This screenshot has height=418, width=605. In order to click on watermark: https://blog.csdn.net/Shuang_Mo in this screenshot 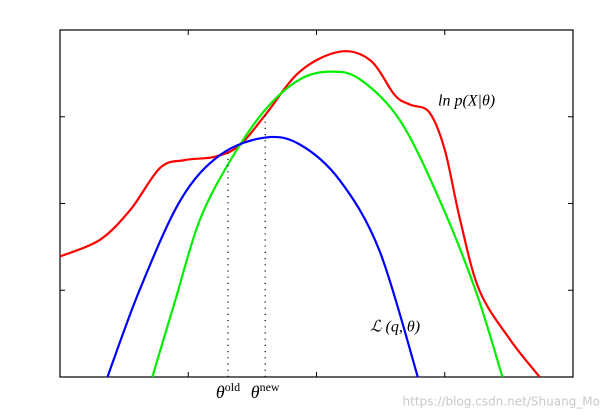, I will do `click(501, 402)`.